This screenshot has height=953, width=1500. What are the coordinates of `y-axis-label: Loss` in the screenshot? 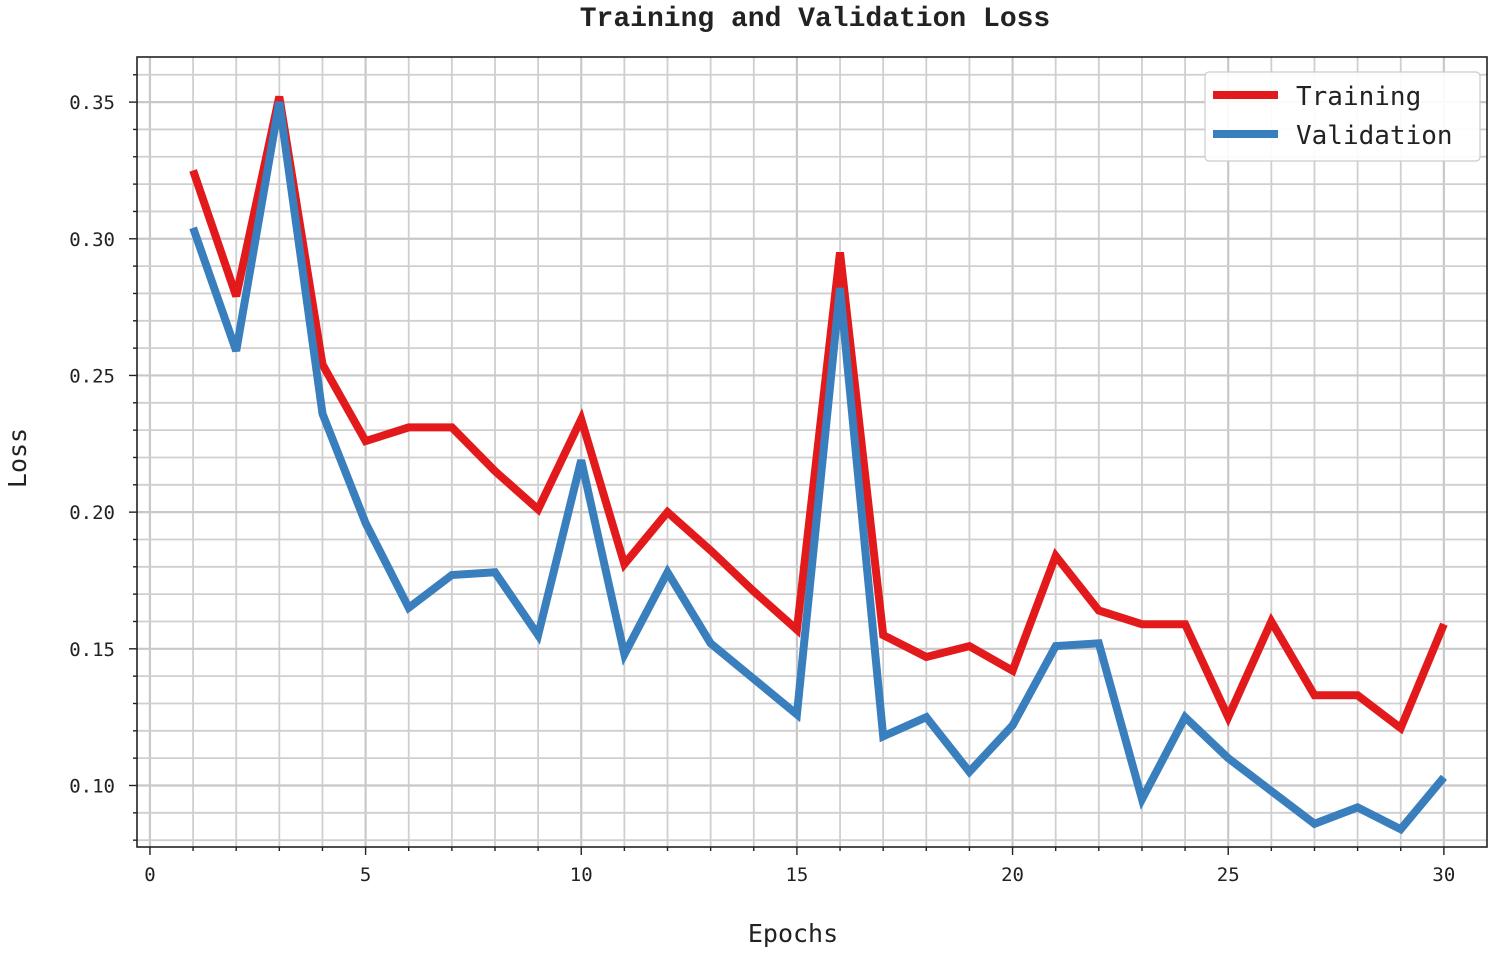 It's located at (17, 458).